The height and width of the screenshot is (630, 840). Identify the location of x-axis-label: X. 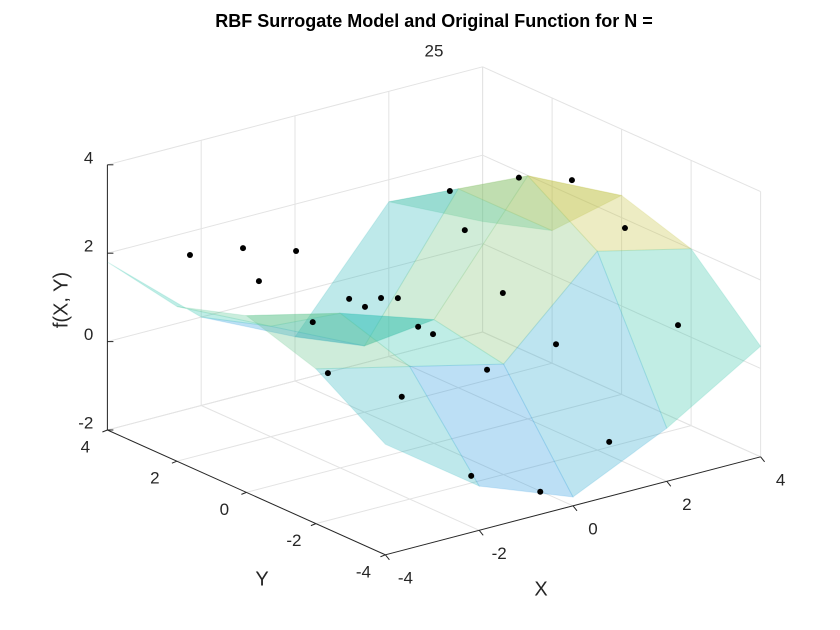
(540, 589).